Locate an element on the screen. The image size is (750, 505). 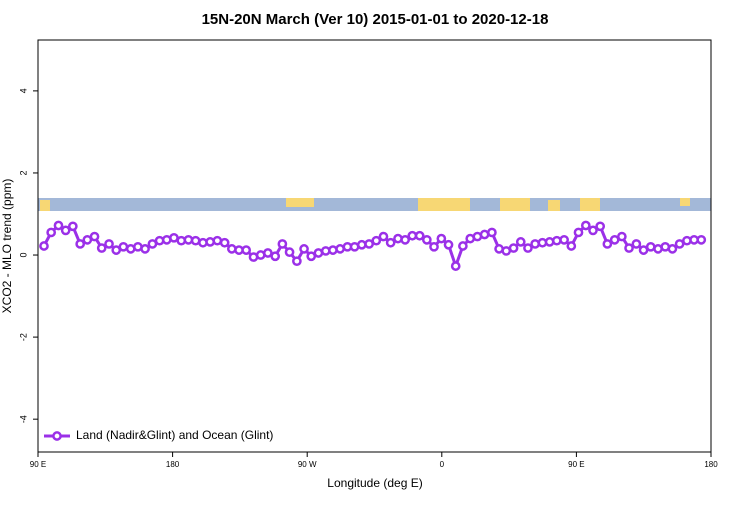
x-tick-label: 0 is located at coordinates (442, 464).